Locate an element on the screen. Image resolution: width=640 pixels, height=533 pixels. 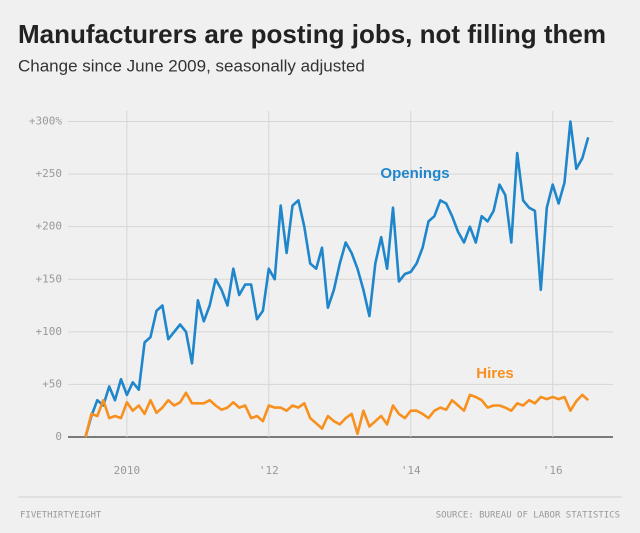
y-tick-label: +150 is located at coordinates (49, 278).